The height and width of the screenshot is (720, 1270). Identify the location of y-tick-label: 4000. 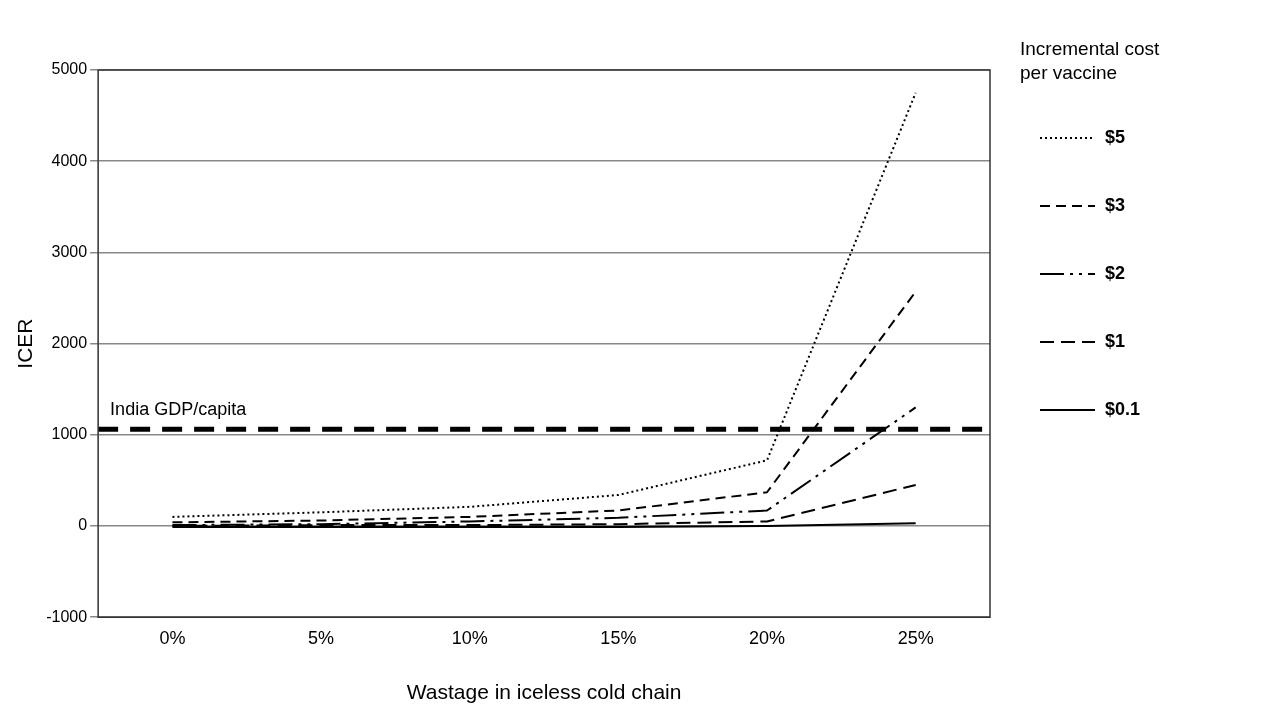
(69, 160).